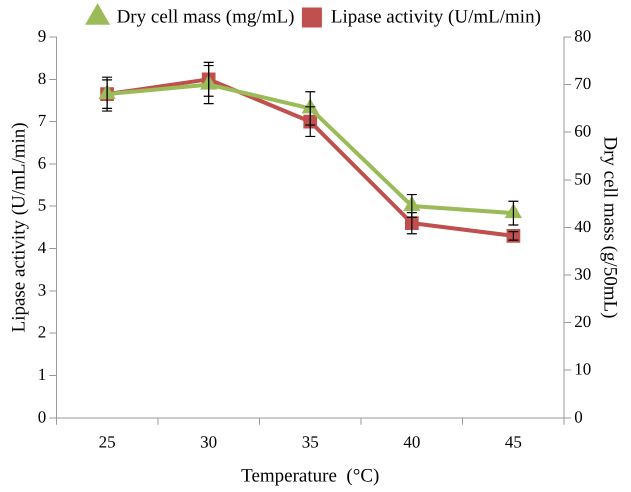 The width and height of the screenshot is (631, 492). I want to click on y-tick-label: 6, so click(42, 162).